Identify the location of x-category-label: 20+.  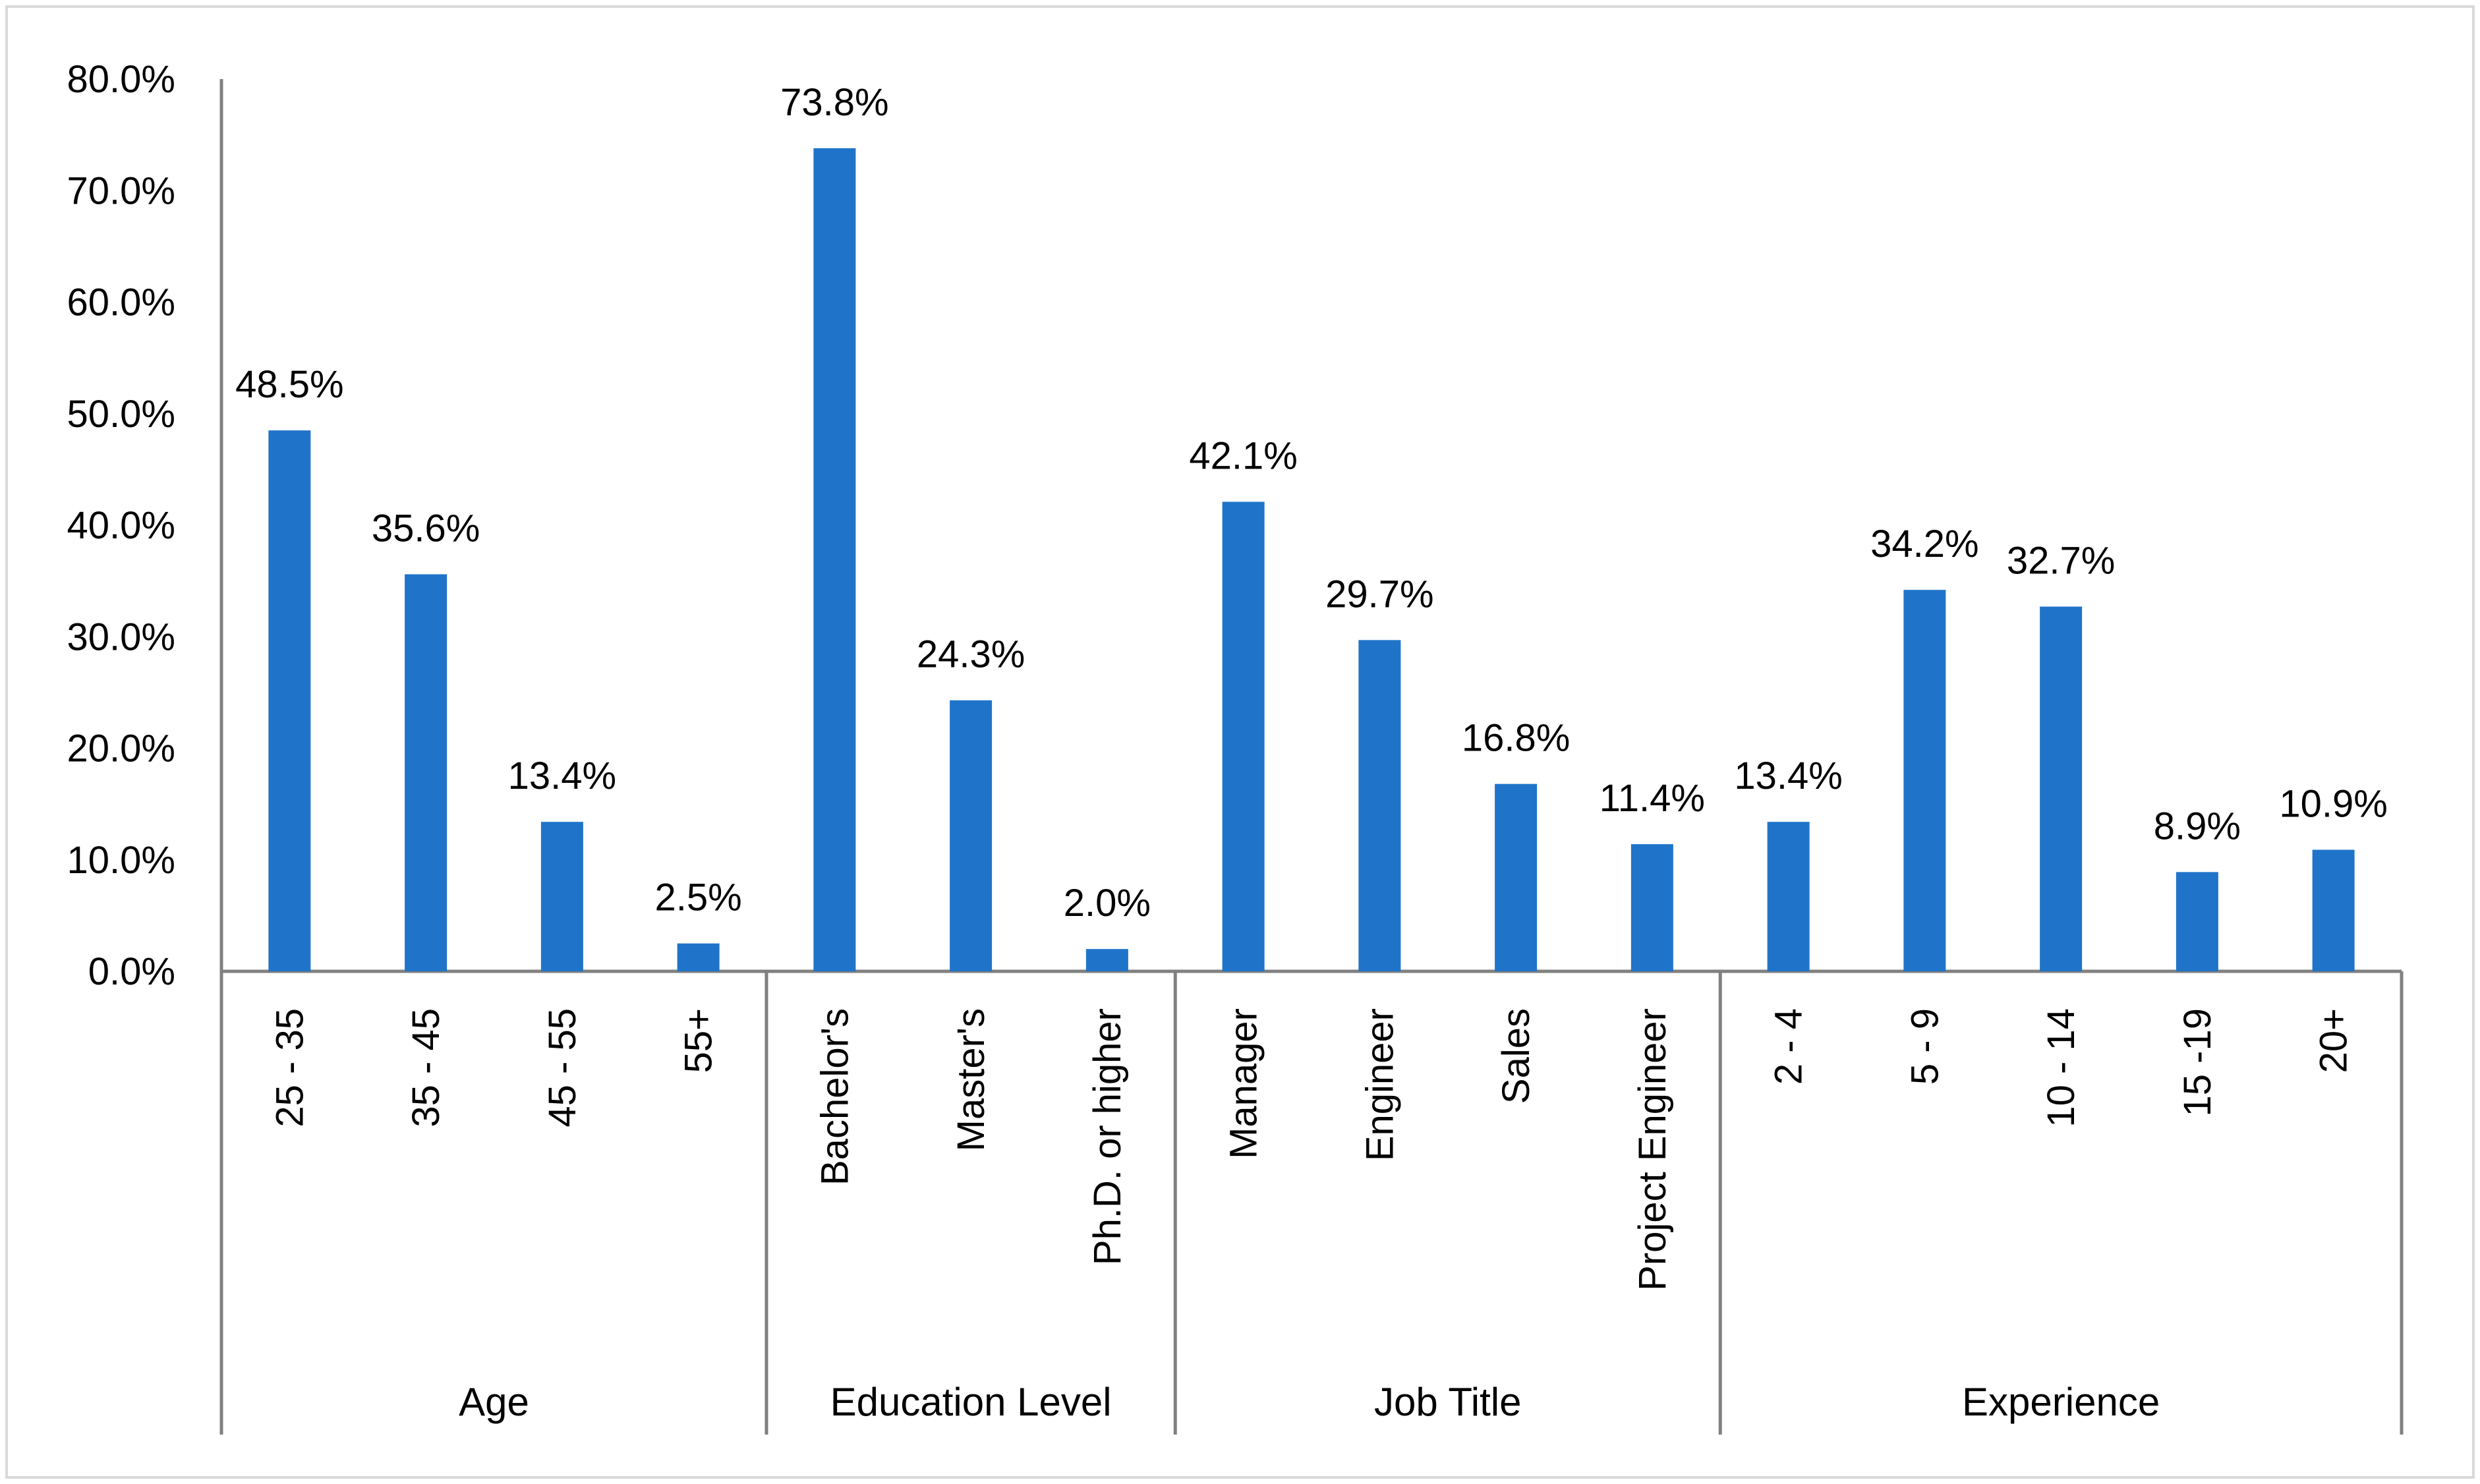
(2334, 1040).